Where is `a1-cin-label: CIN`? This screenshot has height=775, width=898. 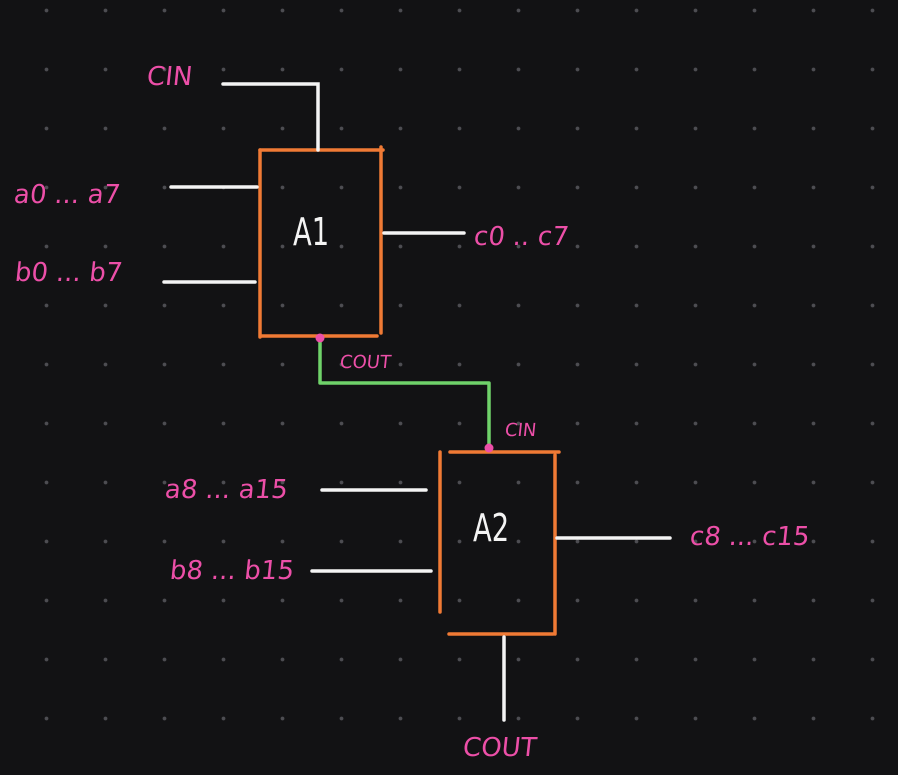 a1-cin-label: CIN is located at coordinates (169, 77).